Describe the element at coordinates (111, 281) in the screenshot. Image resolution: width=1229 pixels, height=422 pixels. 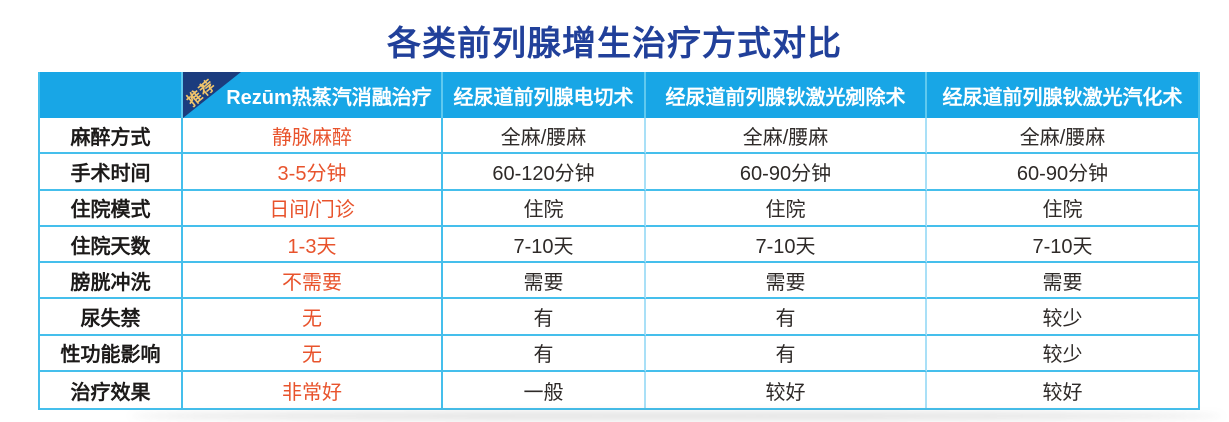
I see `row-label: 膀胱冲洗` at that location.